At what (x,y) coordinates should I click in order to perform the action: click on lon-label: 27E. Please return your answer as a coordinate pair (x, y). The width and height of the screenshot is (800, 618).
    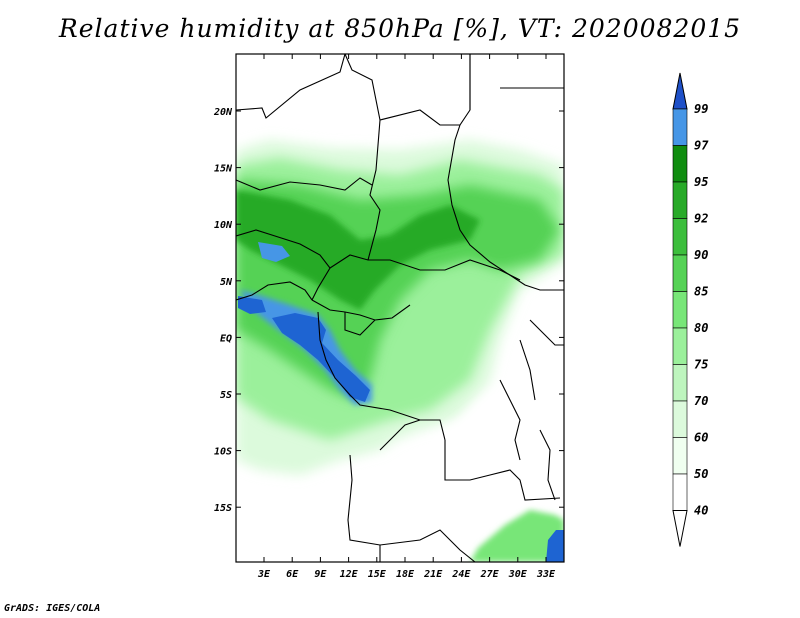
    Looking at the image, I should click on (490, 574).